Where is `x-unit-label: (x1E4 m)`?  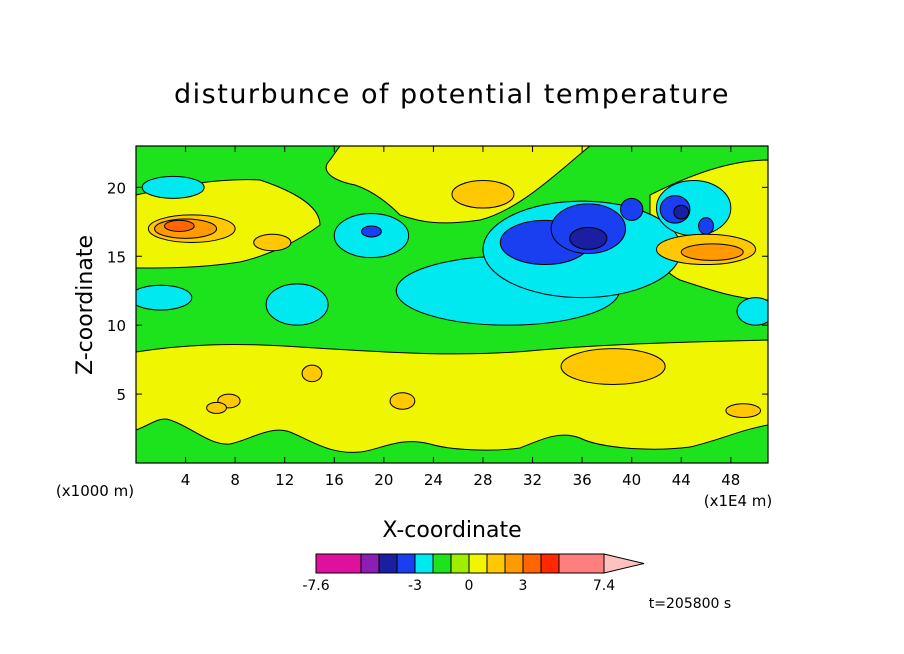 x-unit-label: (x1E4 m) is located at coordinates (738, 501).